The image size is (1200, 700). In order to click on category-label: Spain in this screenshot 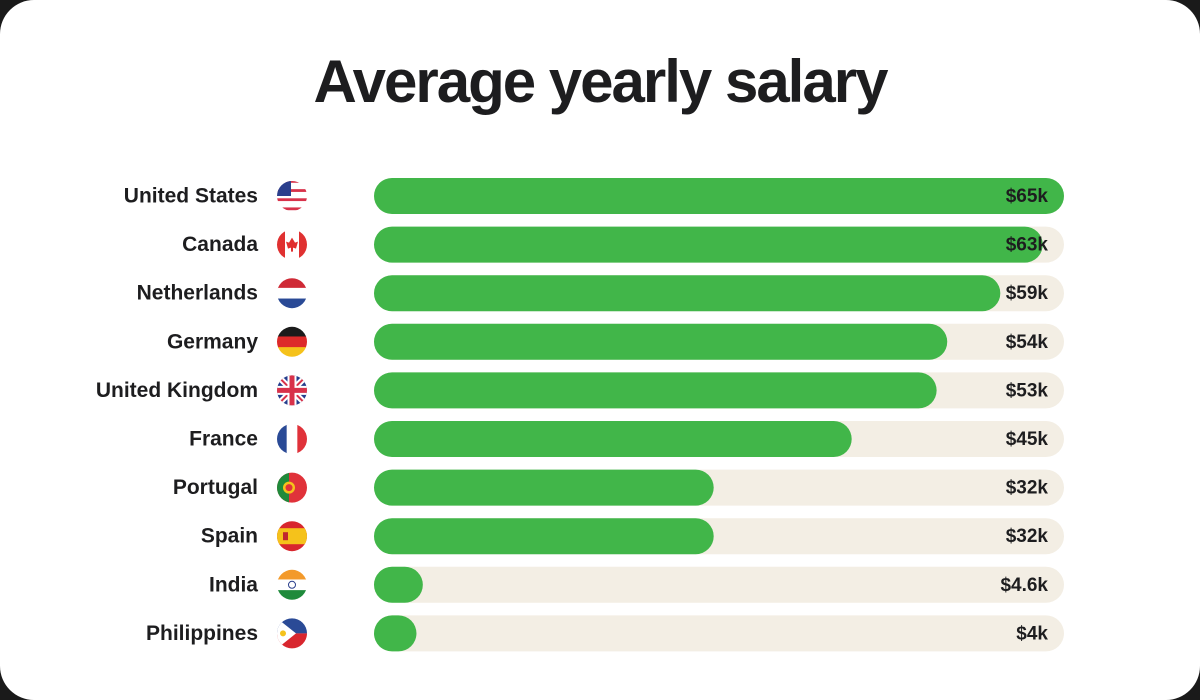, I will do `click(229, 536)`.